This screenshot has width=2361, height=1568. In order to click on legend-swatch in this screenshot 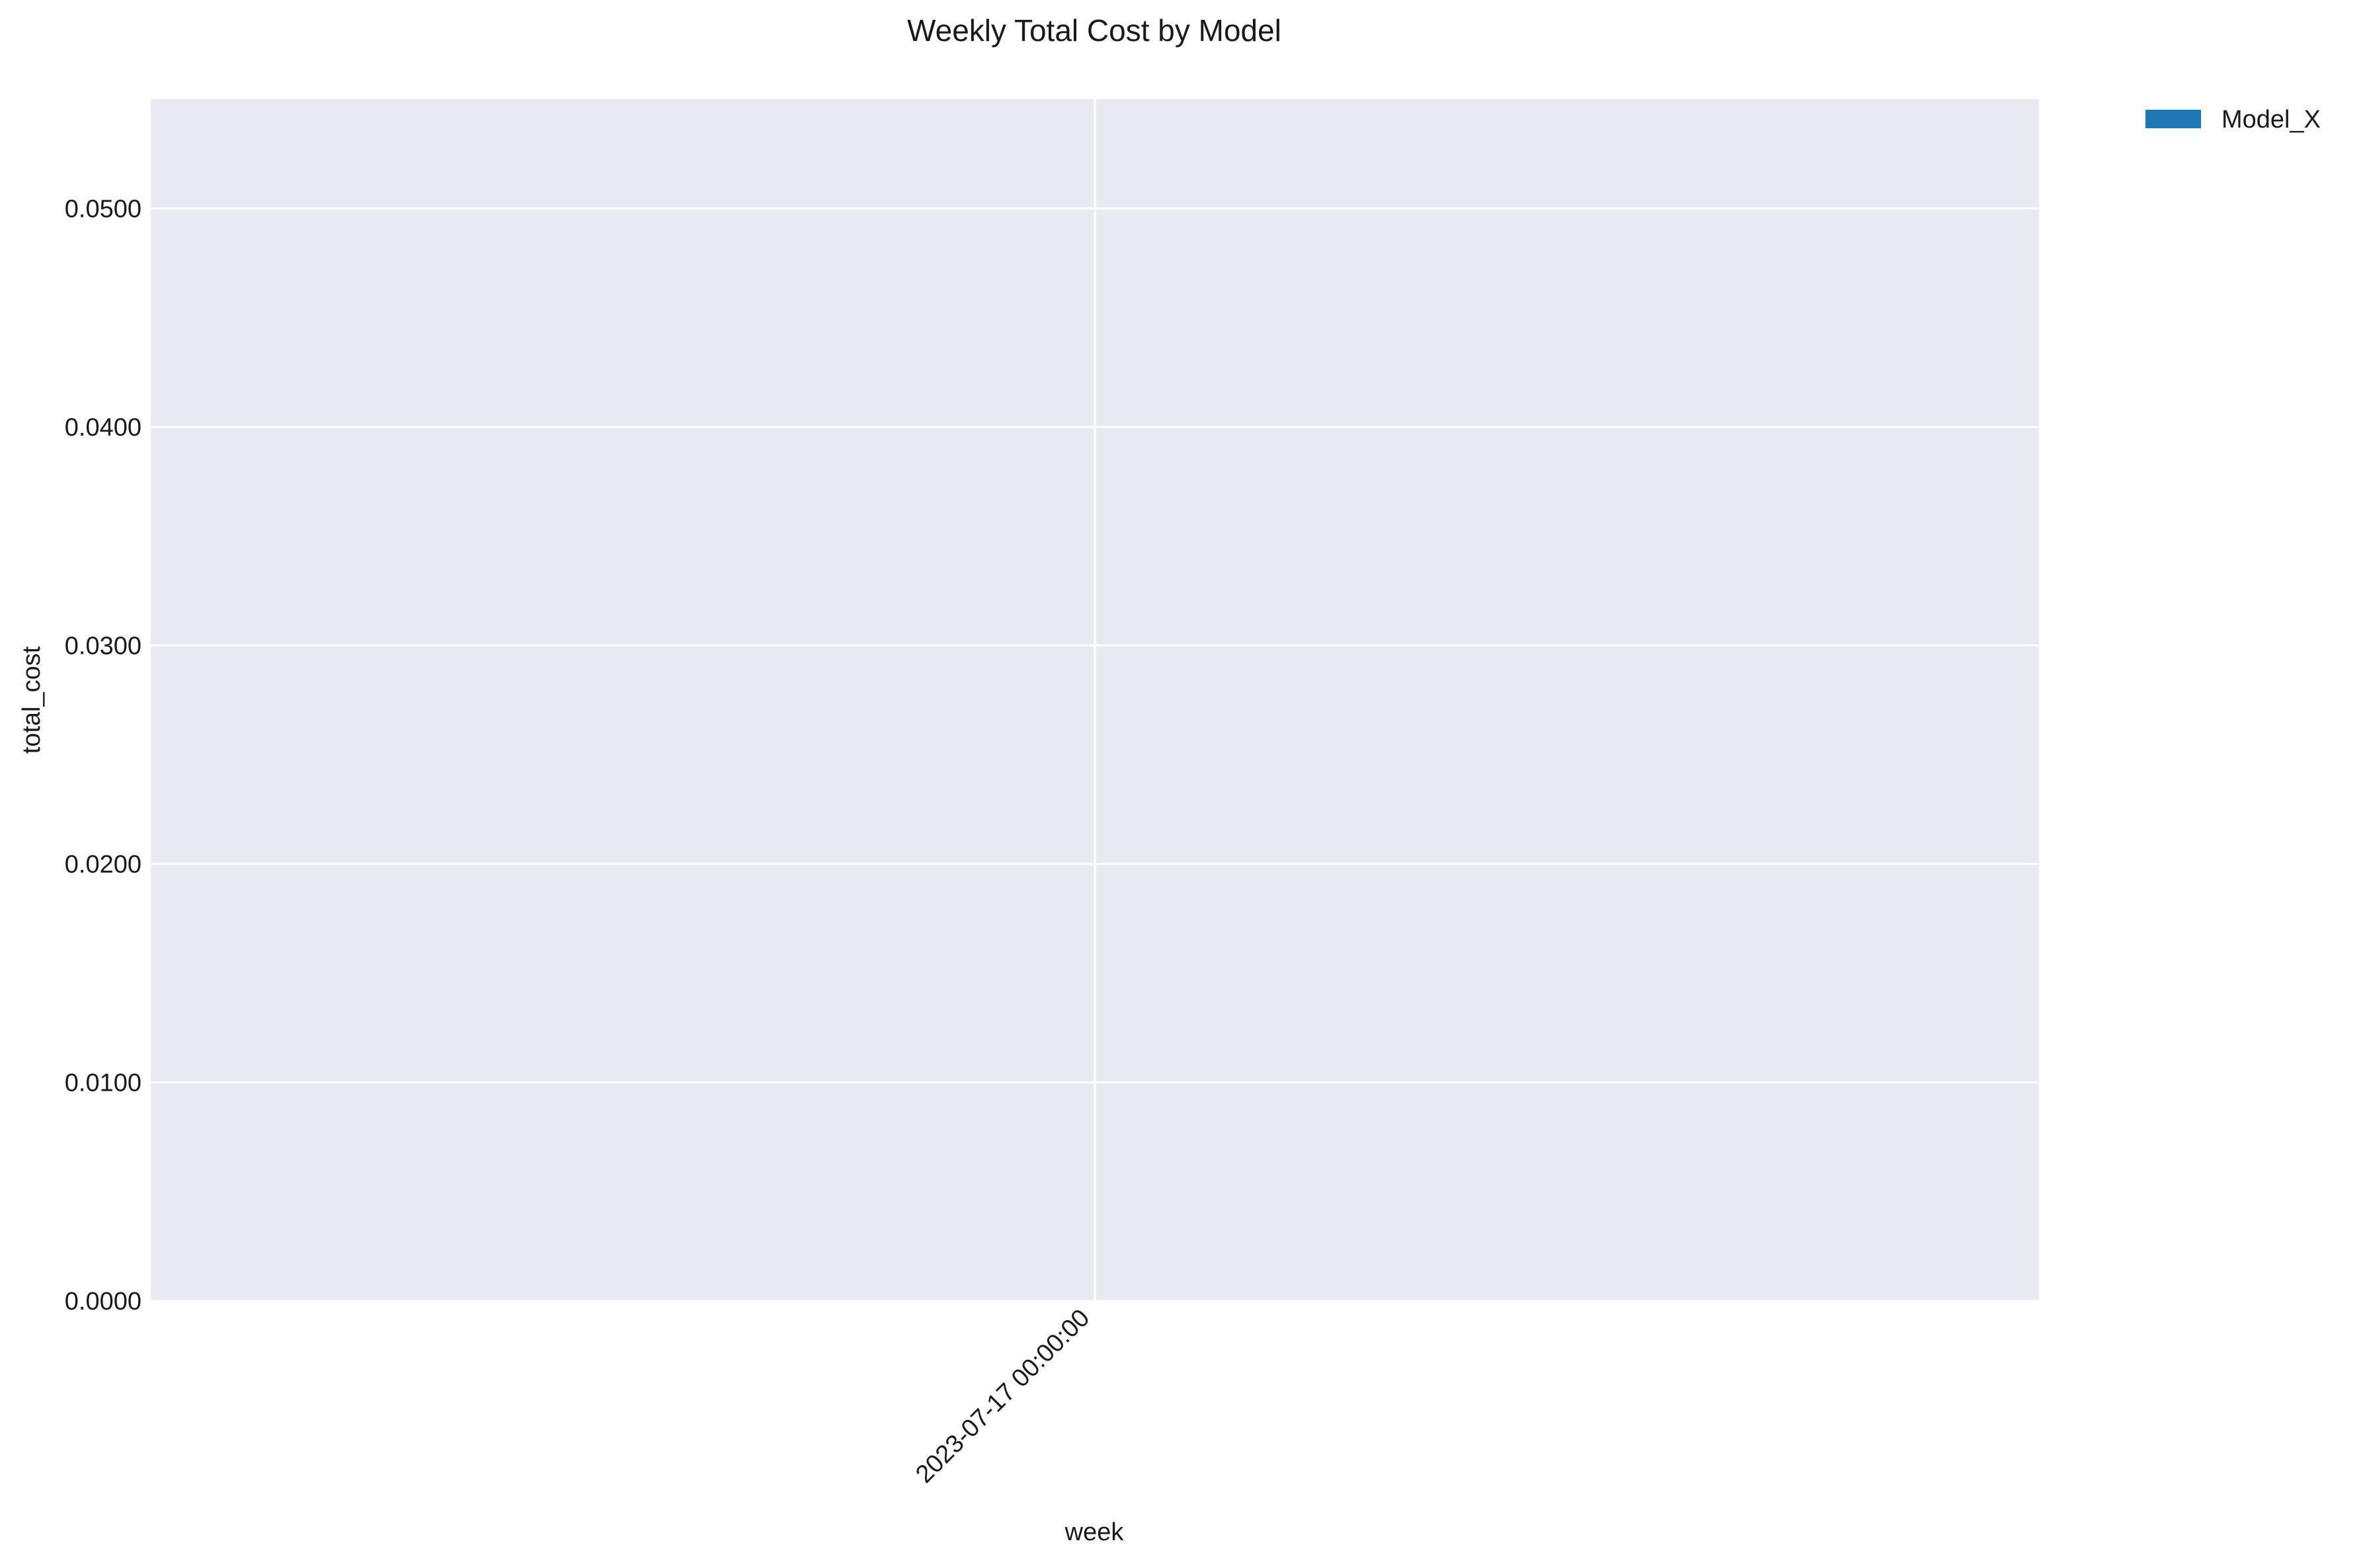, I will do `click(2173, 119)`.